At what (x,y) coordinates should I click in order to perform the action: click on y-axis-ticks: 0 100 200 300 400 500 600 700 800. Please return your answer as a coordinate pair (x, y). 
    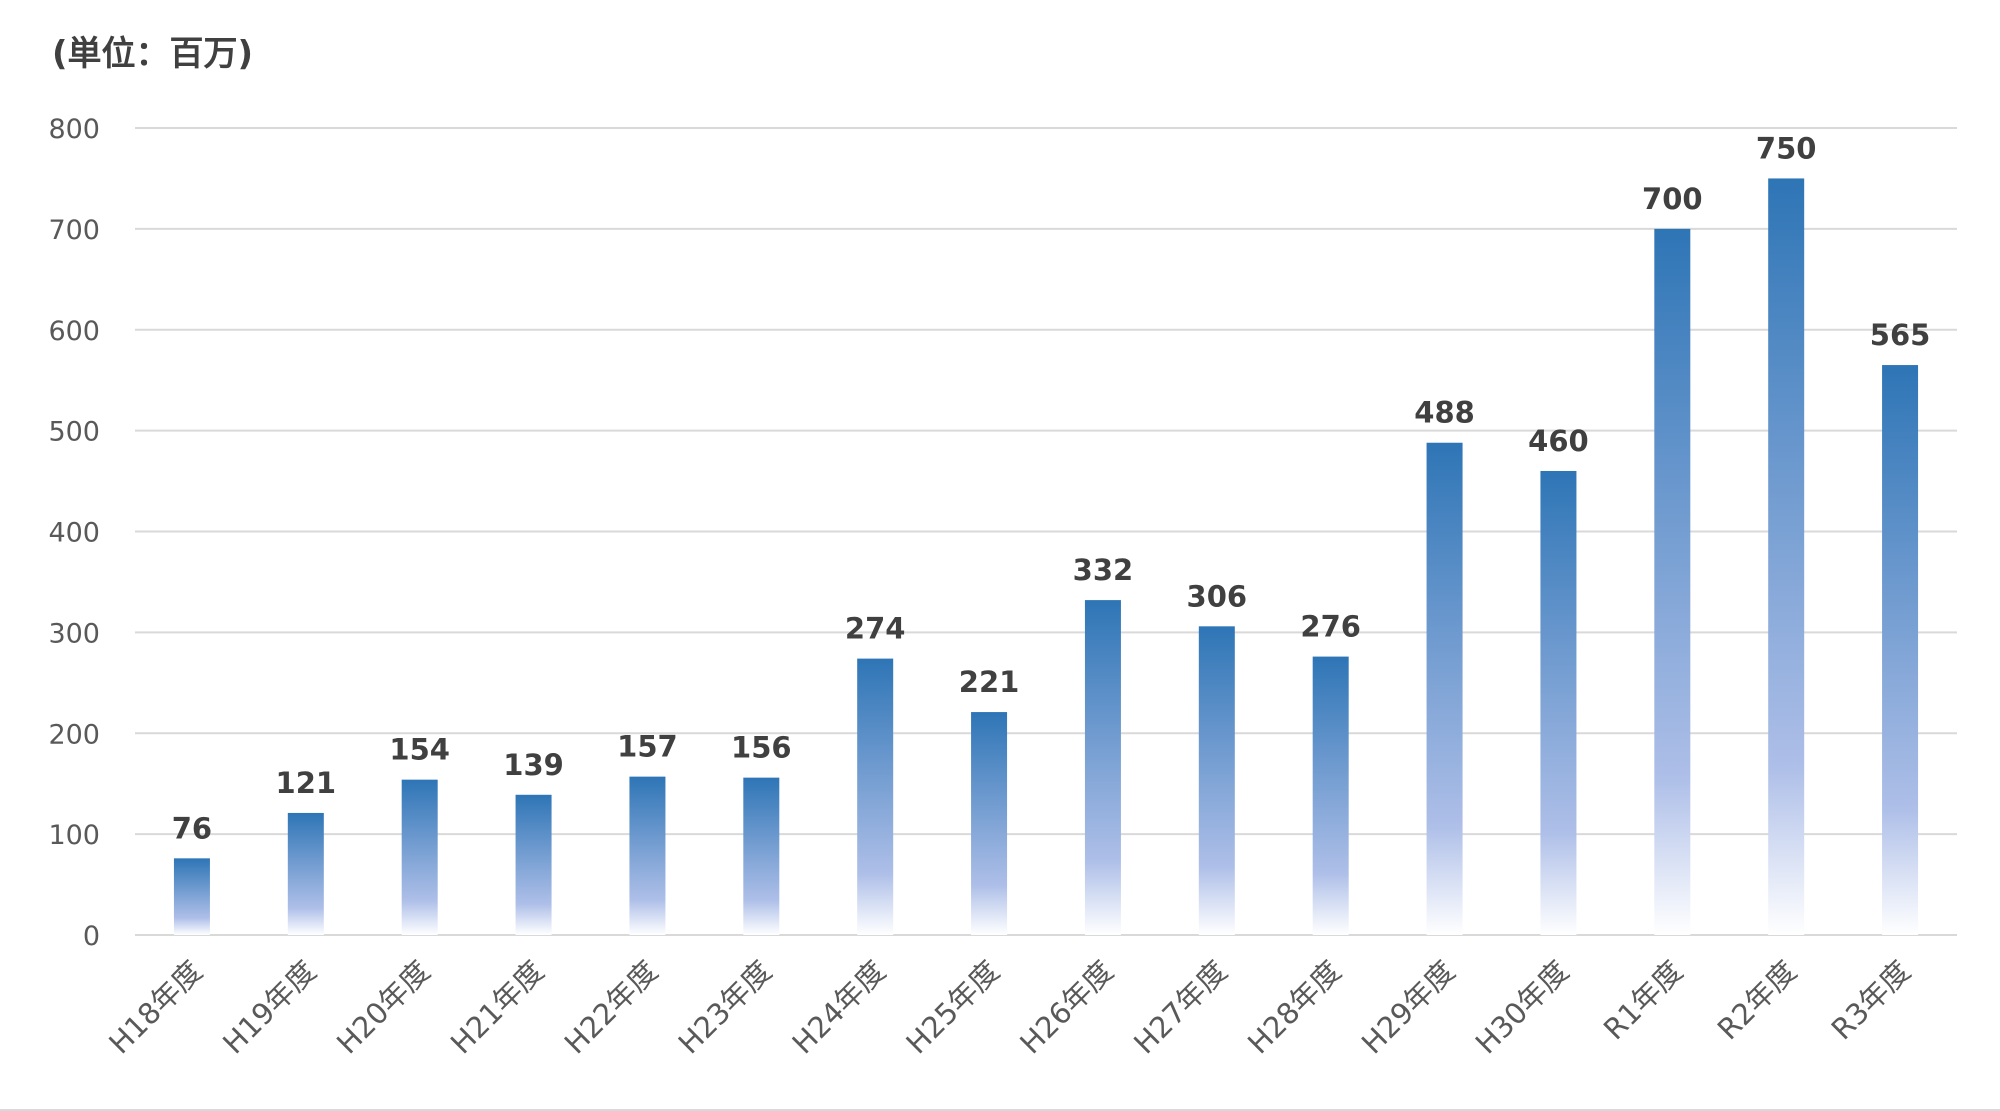
    Looking at the image, I should click on (74, 533).